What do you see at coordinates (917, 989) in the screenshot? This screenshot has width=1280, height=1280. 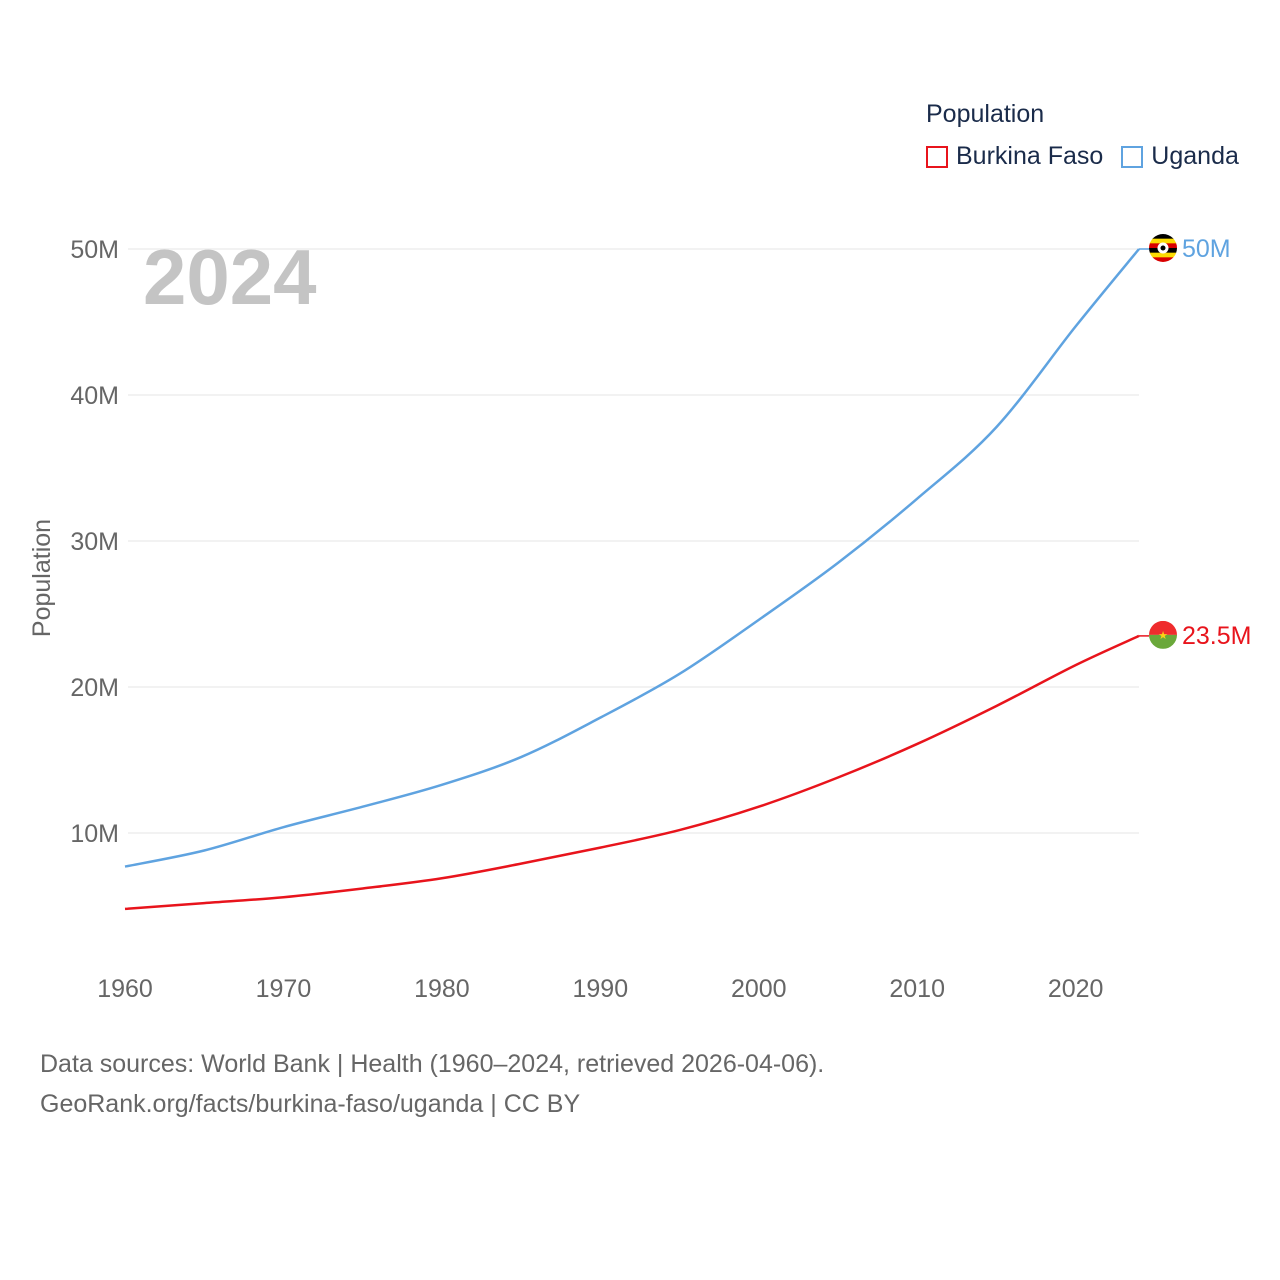 I see `x-tick-label: 2010` at bounding box center [917, 989].